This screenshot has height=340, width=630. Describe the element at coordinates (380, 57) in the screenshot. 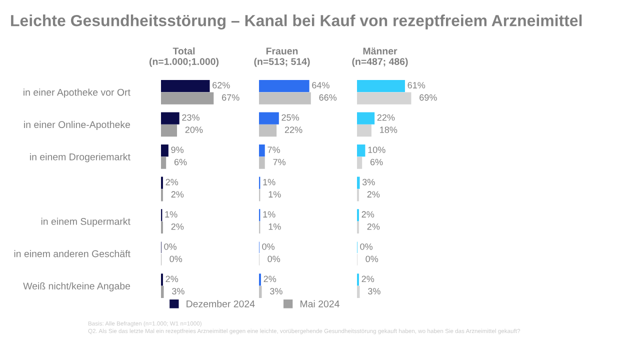

I see `chart-title: Männer (n=487; 486)` at that location.